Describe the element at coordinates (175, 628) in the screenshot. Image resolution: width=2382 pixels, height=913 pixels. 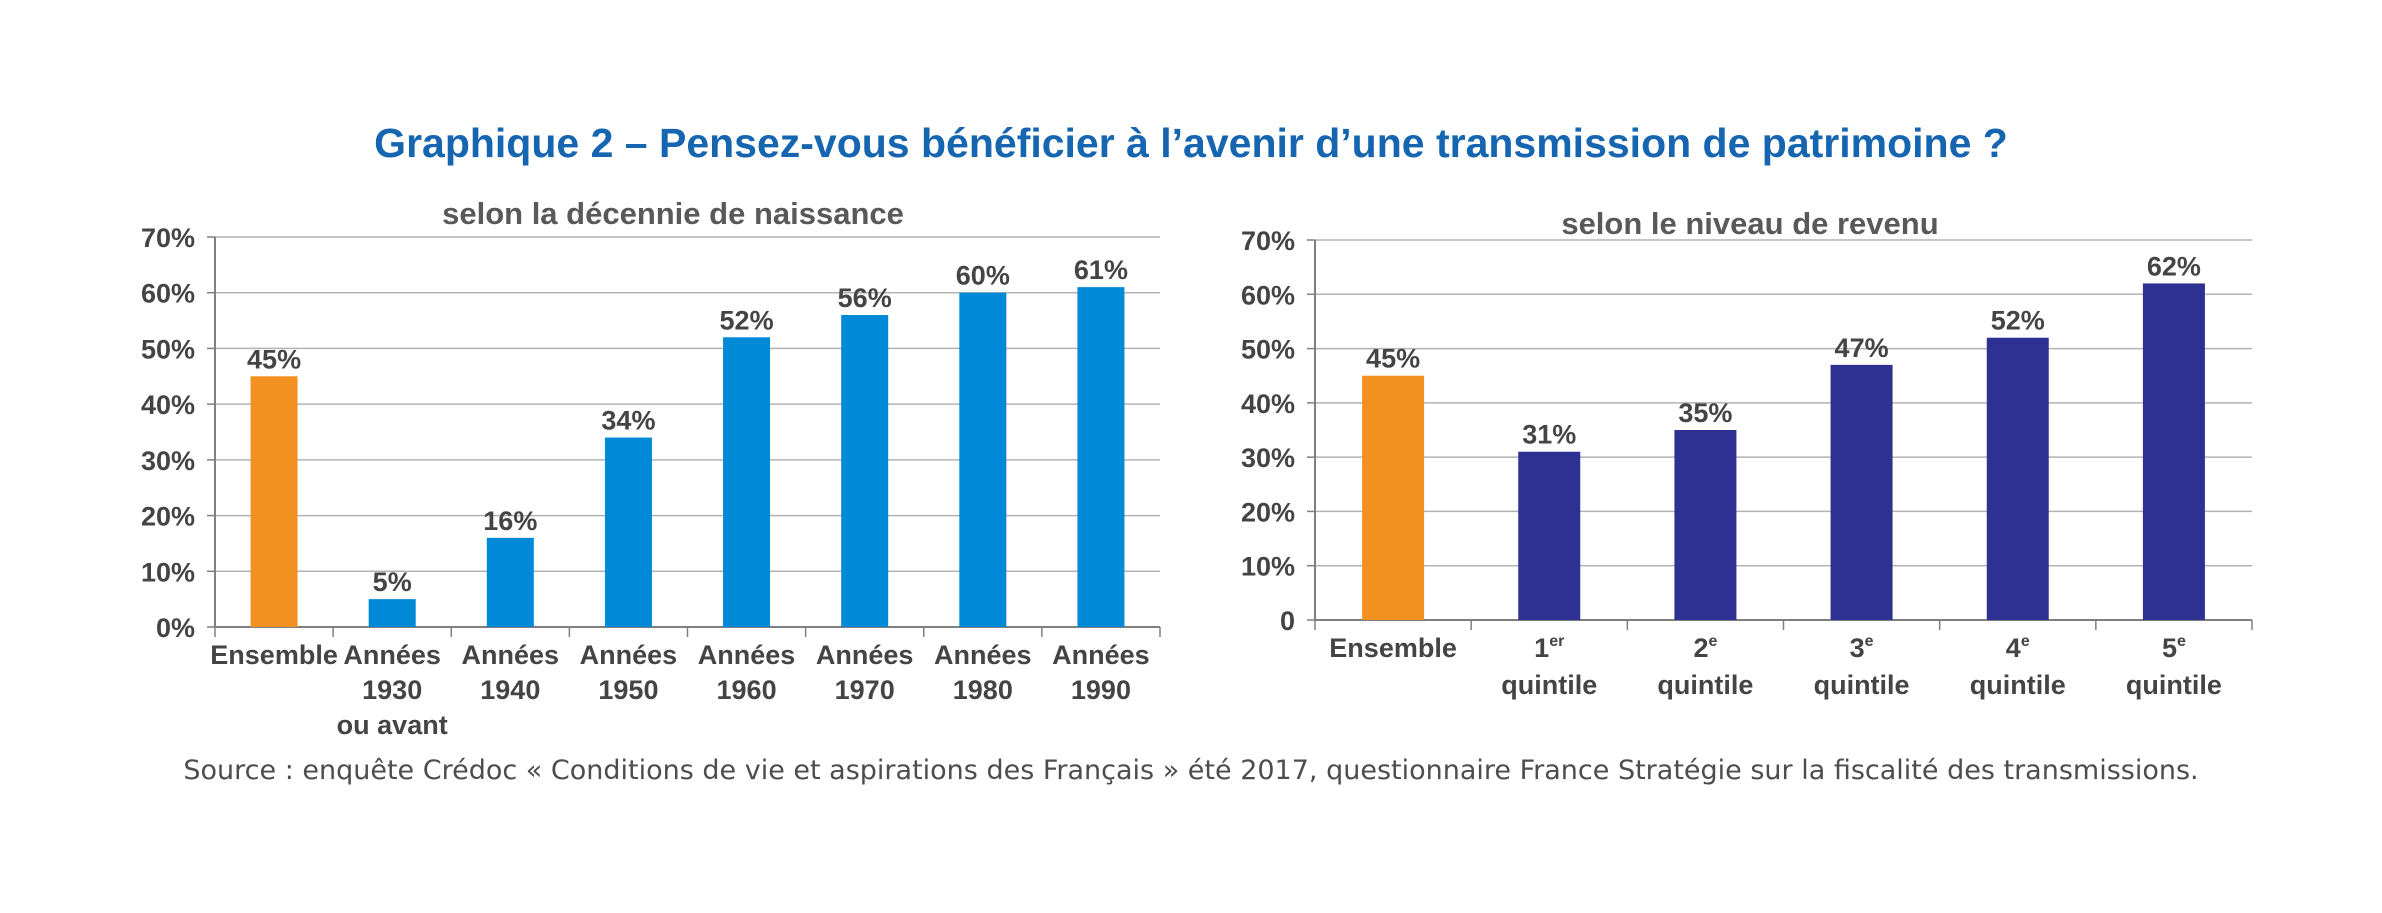
I see `y-tick-label: 0%` at that location.